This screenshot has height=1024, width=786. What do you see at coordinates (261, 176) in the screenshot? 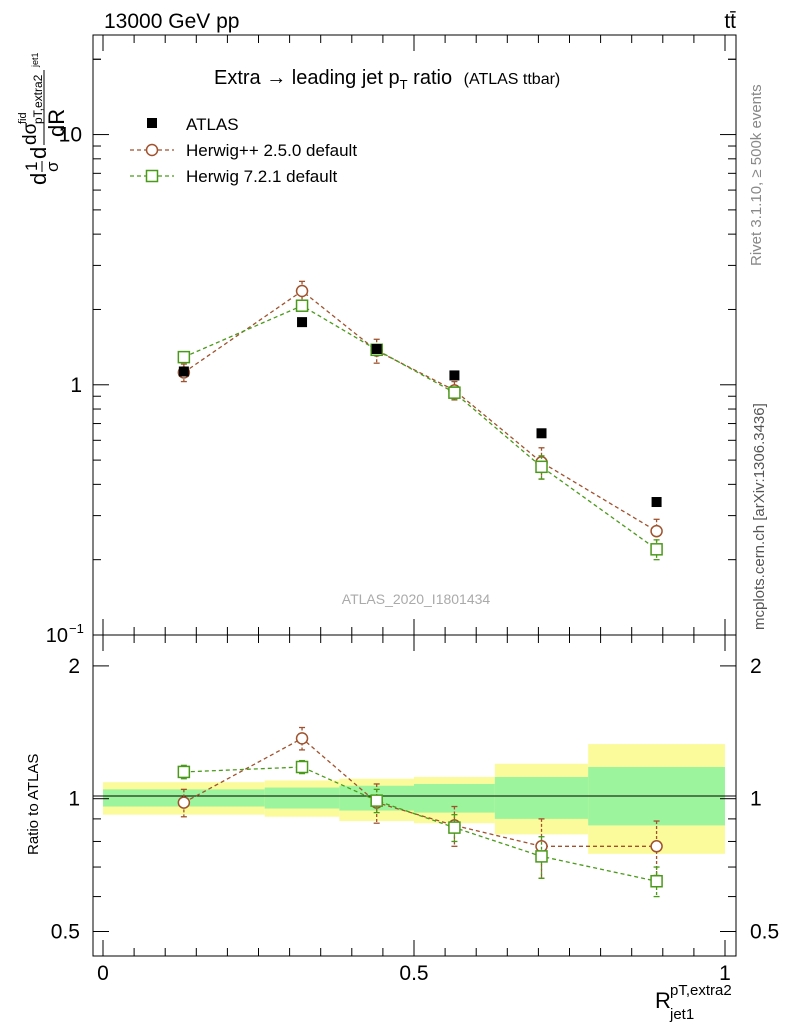
I see `legend-label-herwig7: Herwig 7.2.1 default` at bounding box center [261, 176].